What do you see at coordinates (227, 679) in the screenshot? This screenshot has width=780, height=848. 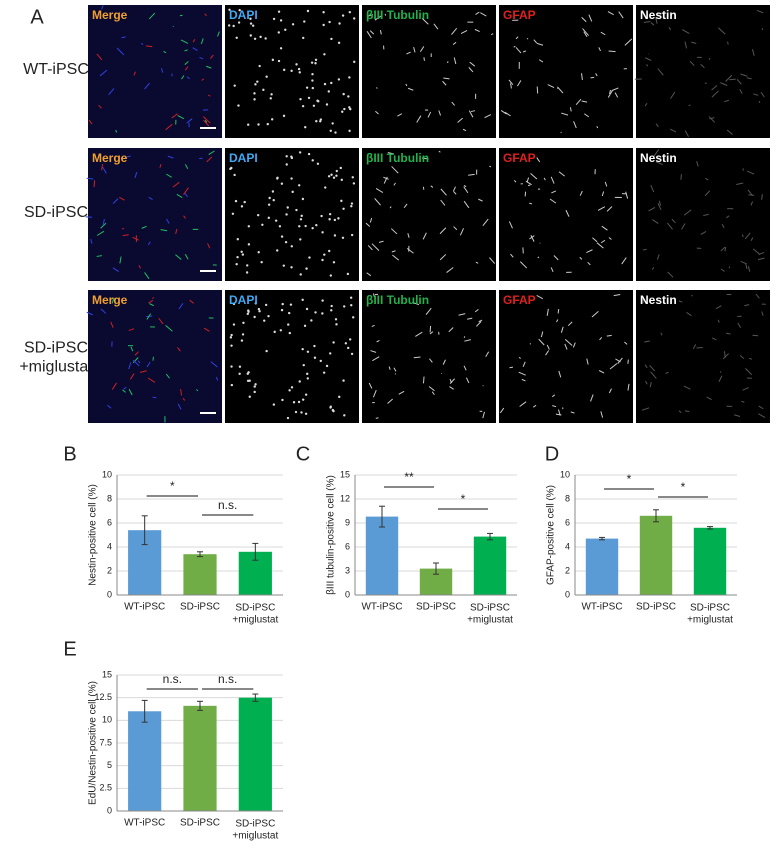 I see `significance-label: n.s.` at bounding box center [227, 679].